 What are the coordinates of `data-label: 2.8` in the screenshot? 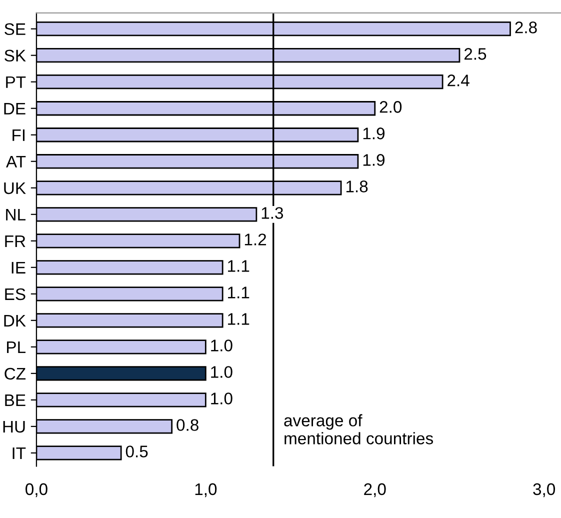 It's located at (526, 28).